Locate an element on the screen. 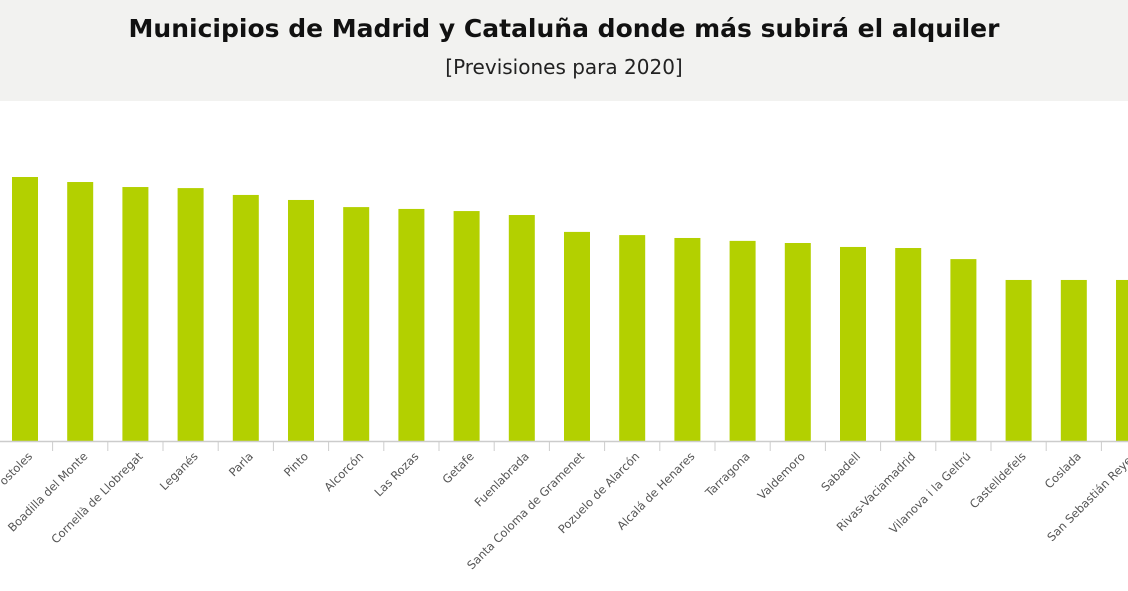 The height and width of the screenshot is (591, 1128). x-tick-label: Valdemoro is located at coordinates (781, 475).